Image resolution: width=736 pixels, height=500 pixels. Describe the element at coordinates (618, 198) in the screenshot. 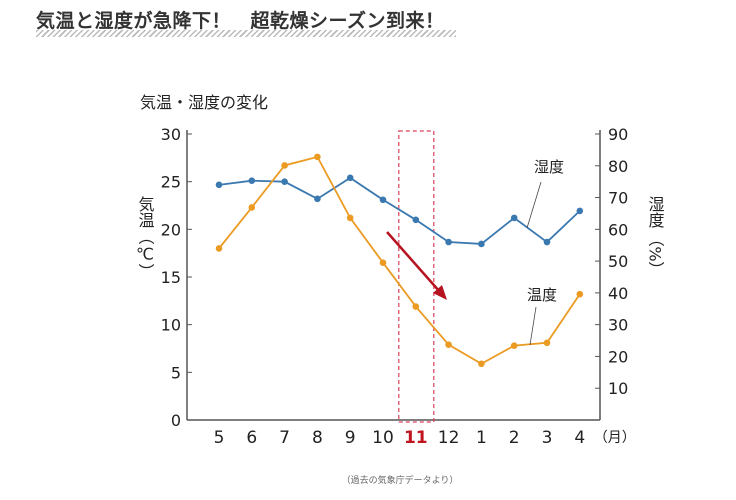

I see `right-tick-label: 70` at that location.